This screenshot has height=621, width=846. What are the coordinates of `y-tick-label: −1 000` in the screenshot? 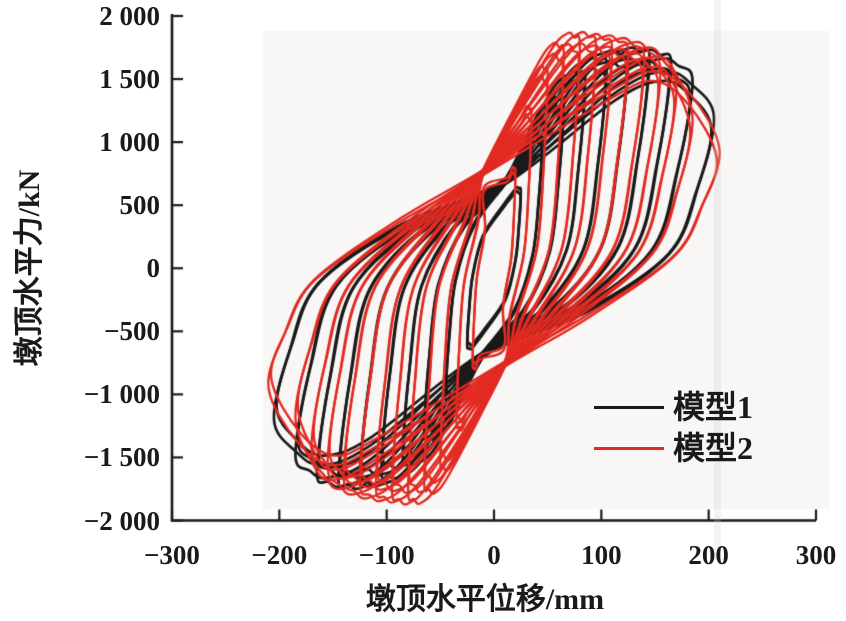 It's located at (121, 394).